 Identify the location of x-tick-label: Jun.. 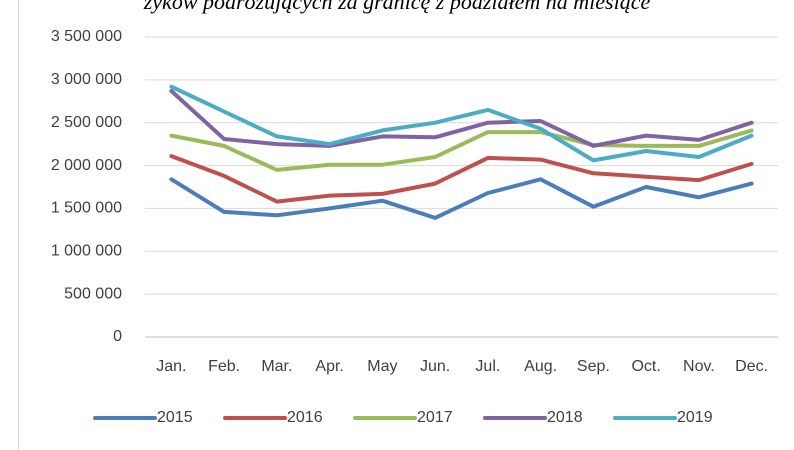
(435, 366).